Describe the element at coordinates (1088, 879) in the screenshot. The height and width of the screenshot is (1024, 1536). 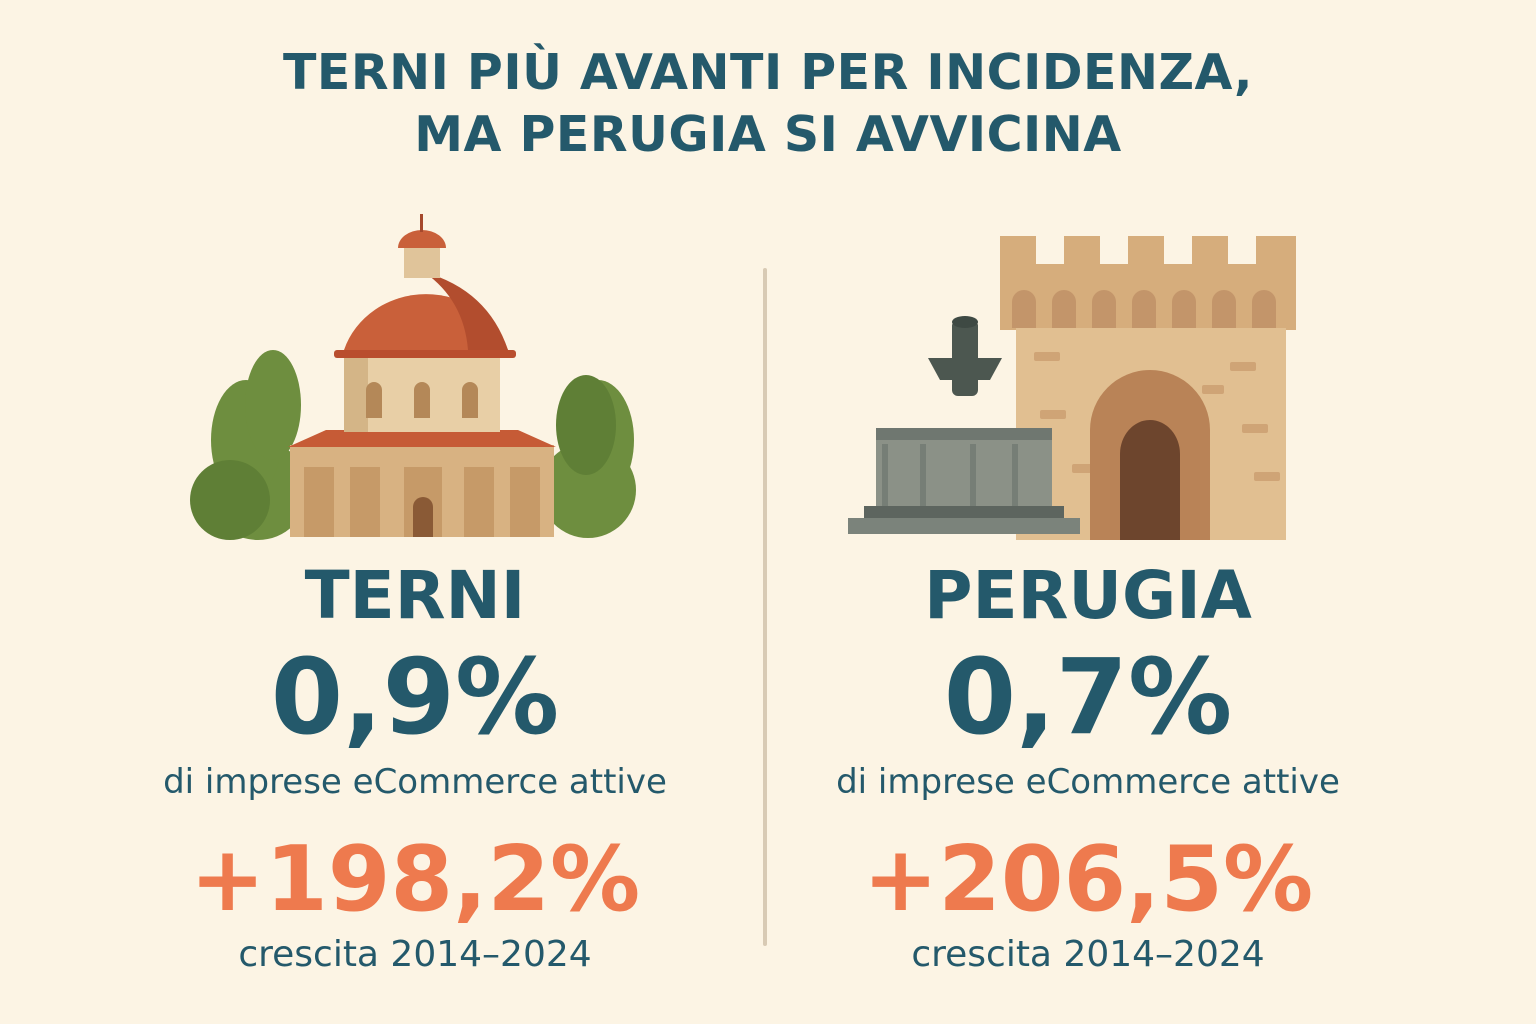
I see `growth-value: +206,5%` at that location.